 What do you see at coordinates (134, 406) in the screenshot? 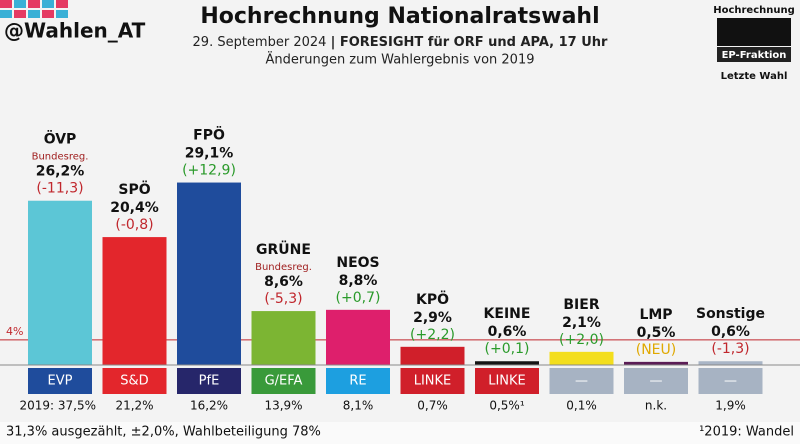
I see `last-election: 21,2%` at bounding box center [134, 406].